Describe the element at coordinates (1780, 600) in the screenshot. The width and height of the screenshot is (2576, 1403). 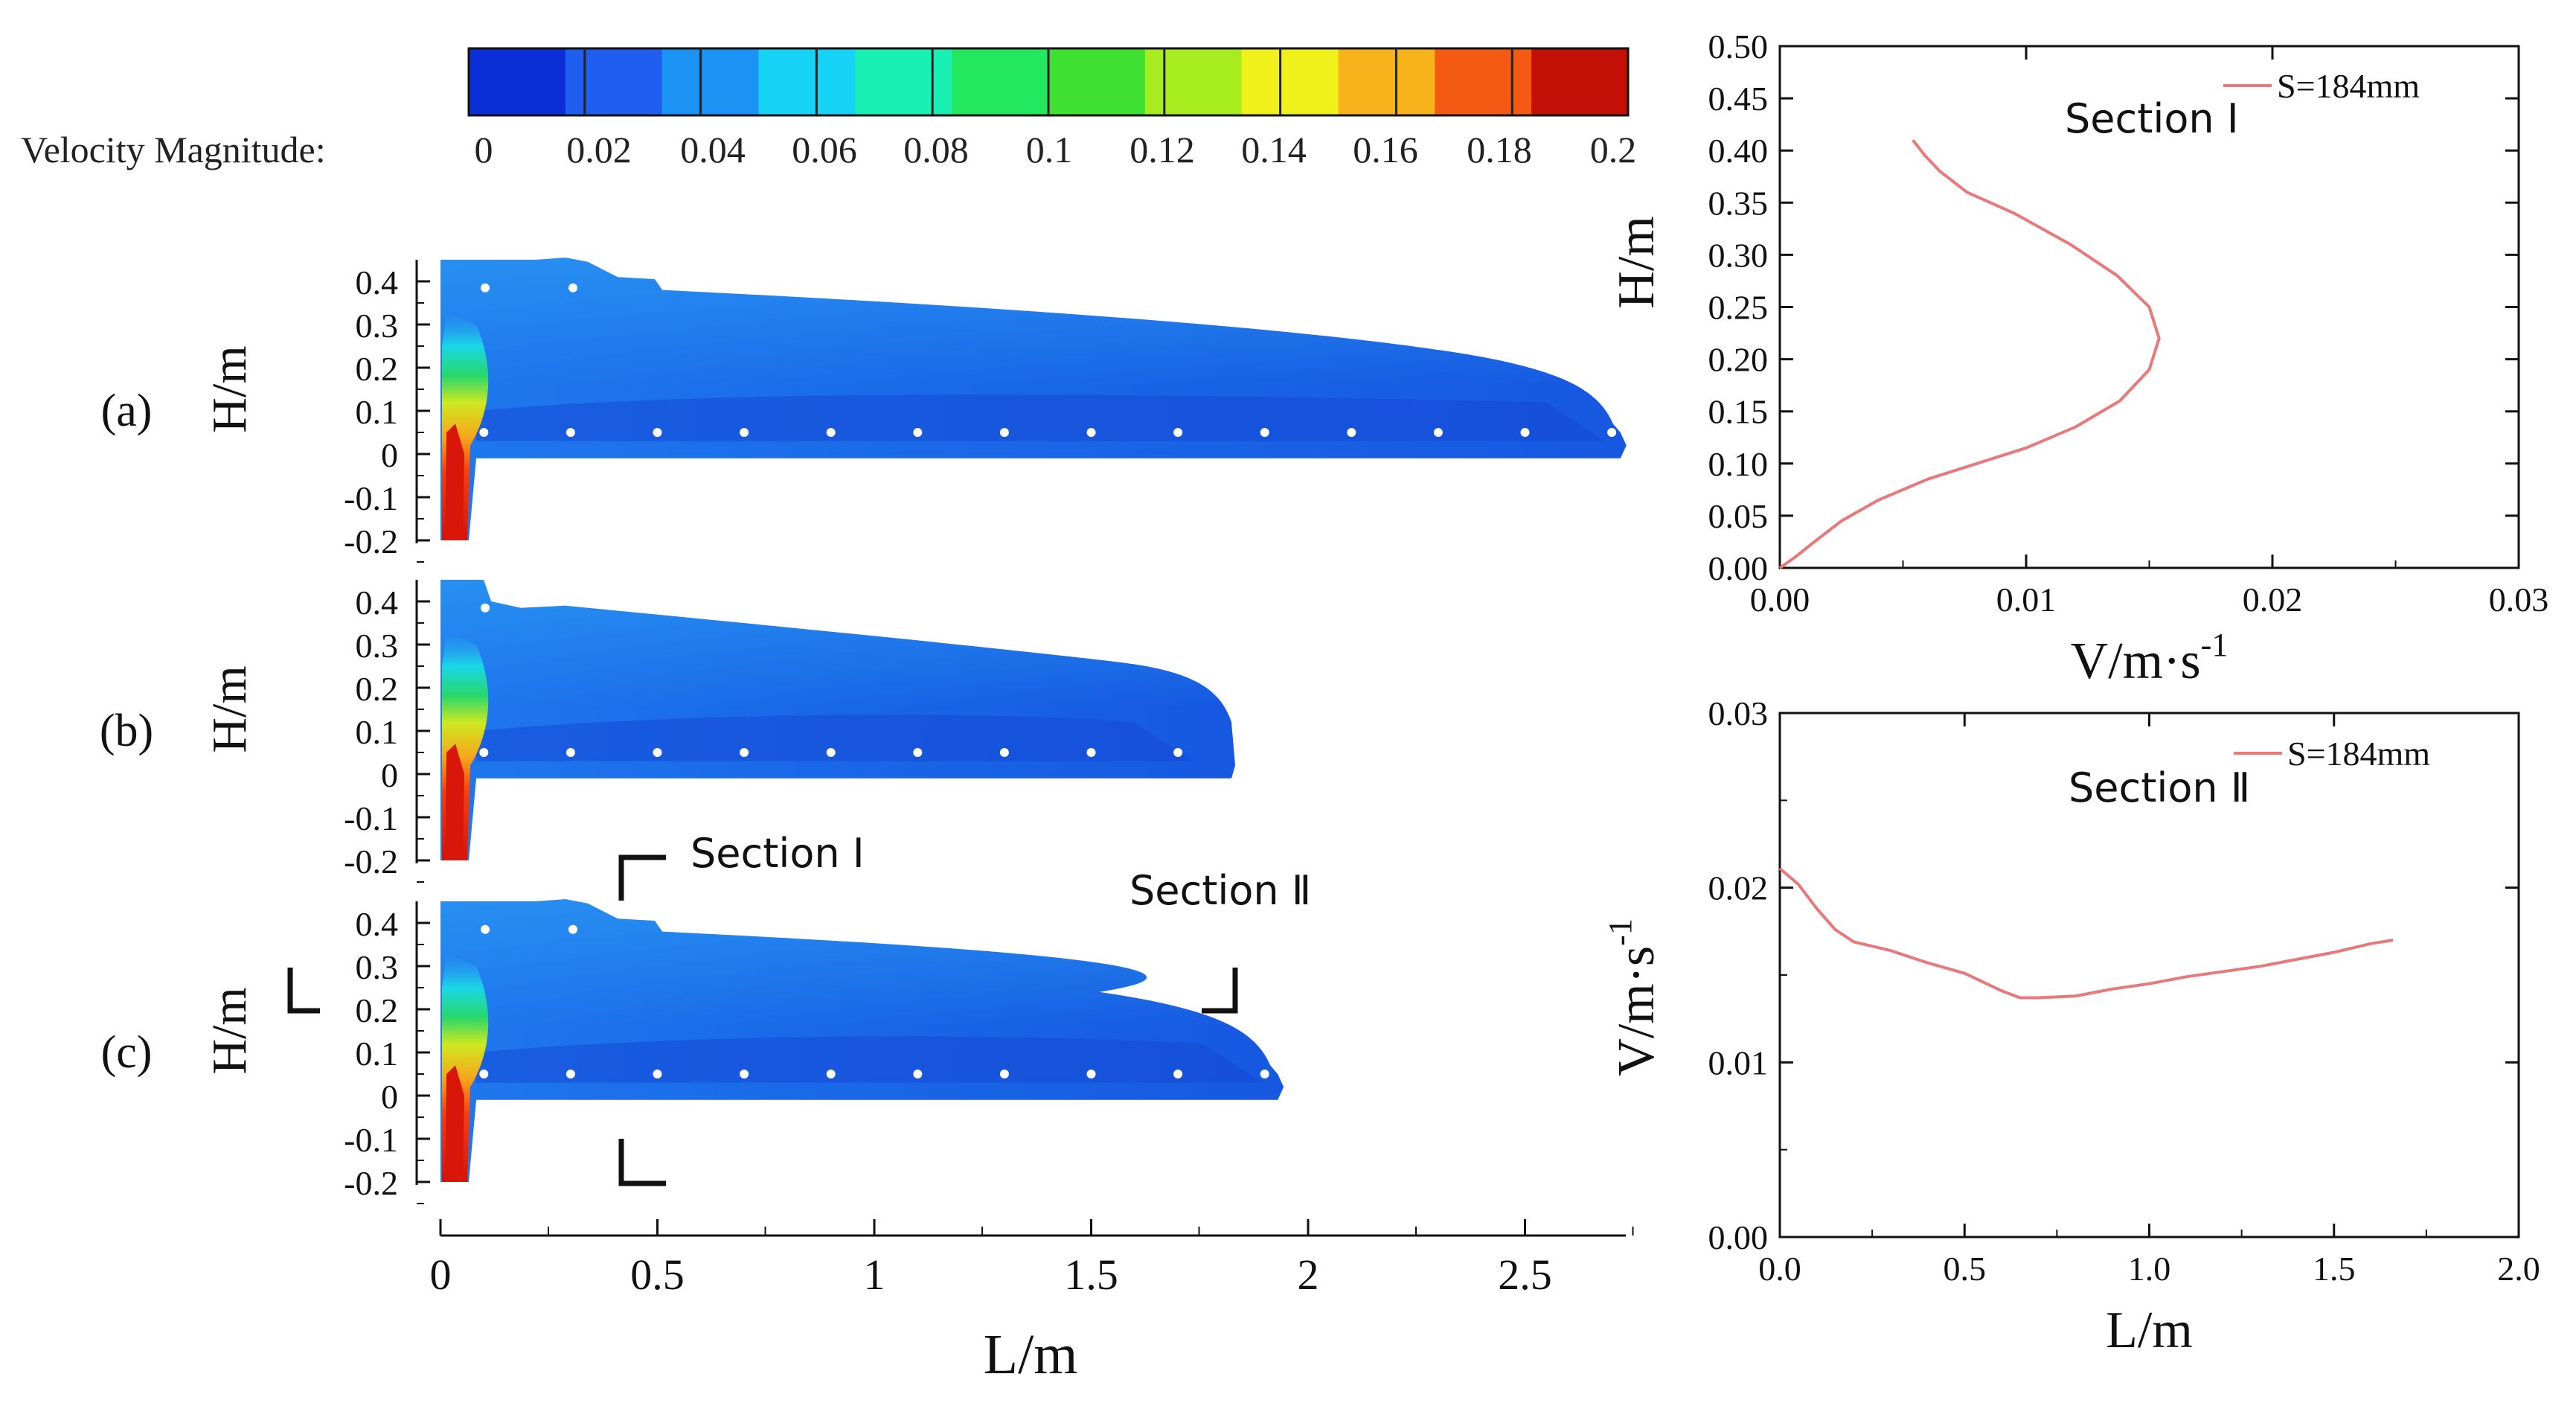
I see `xtick-label: 0.00` at that location.